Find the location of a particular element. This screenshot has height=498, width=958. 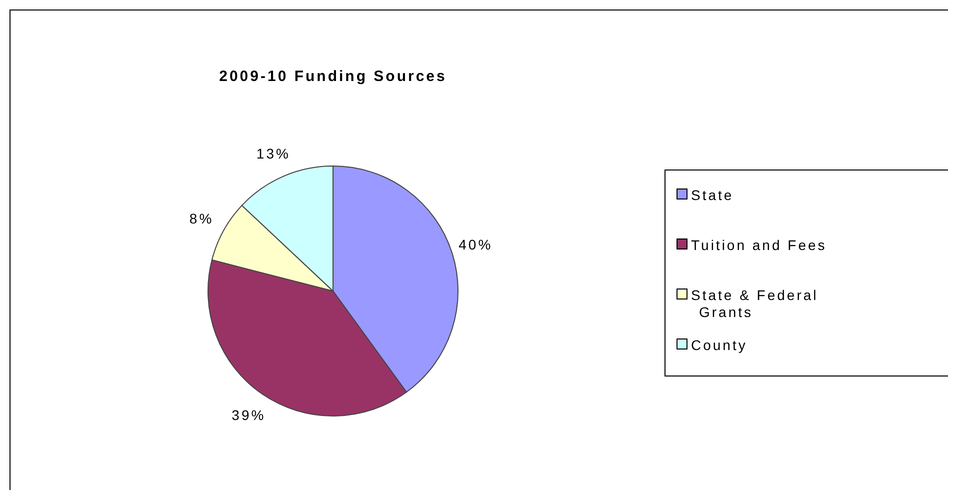

data-label: 8% is located at coordinates (201, 218).